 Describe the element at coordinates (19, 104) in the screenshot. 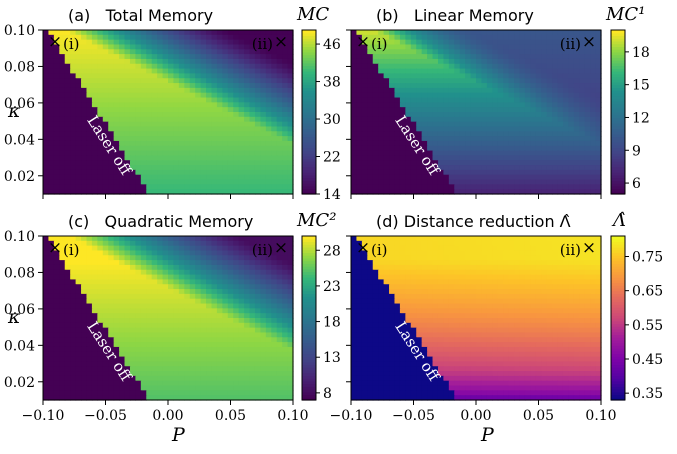

I see `y-tick-label: 0.06` at that location.